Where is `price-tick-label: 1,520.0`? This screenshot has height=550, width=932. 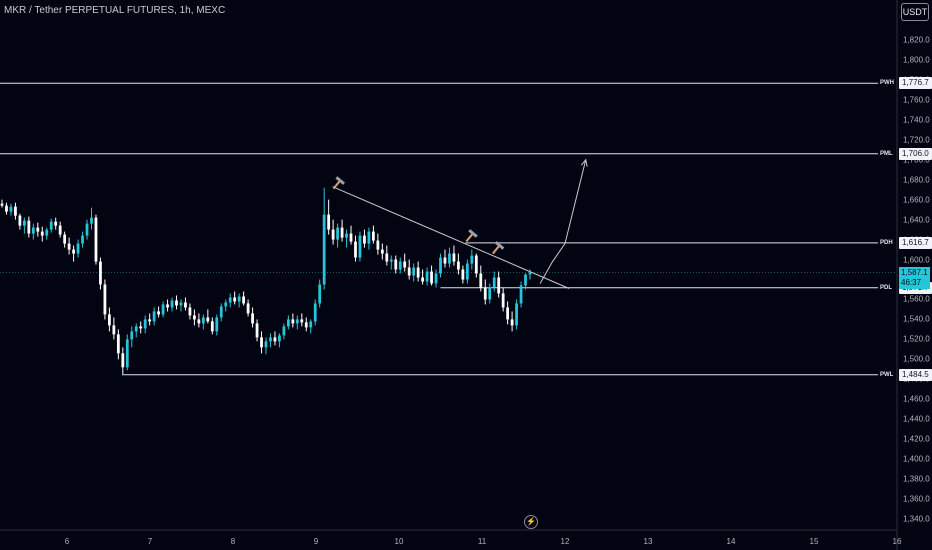 price-tick-label: 1,520.0 is located at coordinates (916, 339).